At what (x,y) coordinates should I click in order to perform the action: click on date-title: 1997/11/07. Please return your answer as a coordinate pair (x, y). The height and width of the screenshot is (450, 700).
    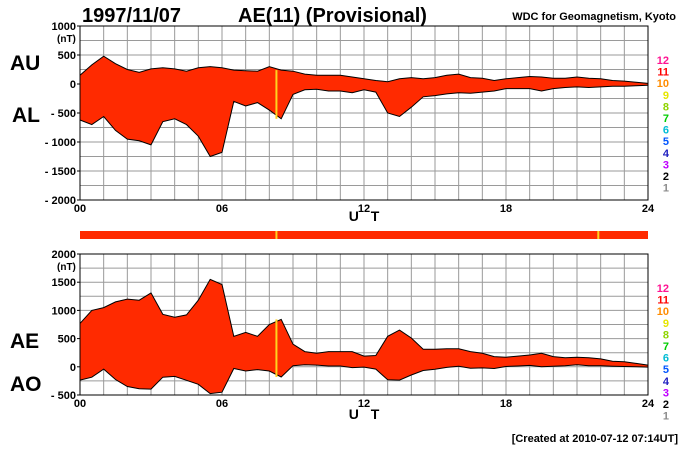
    Looking at the image, I should click on (131, 16).